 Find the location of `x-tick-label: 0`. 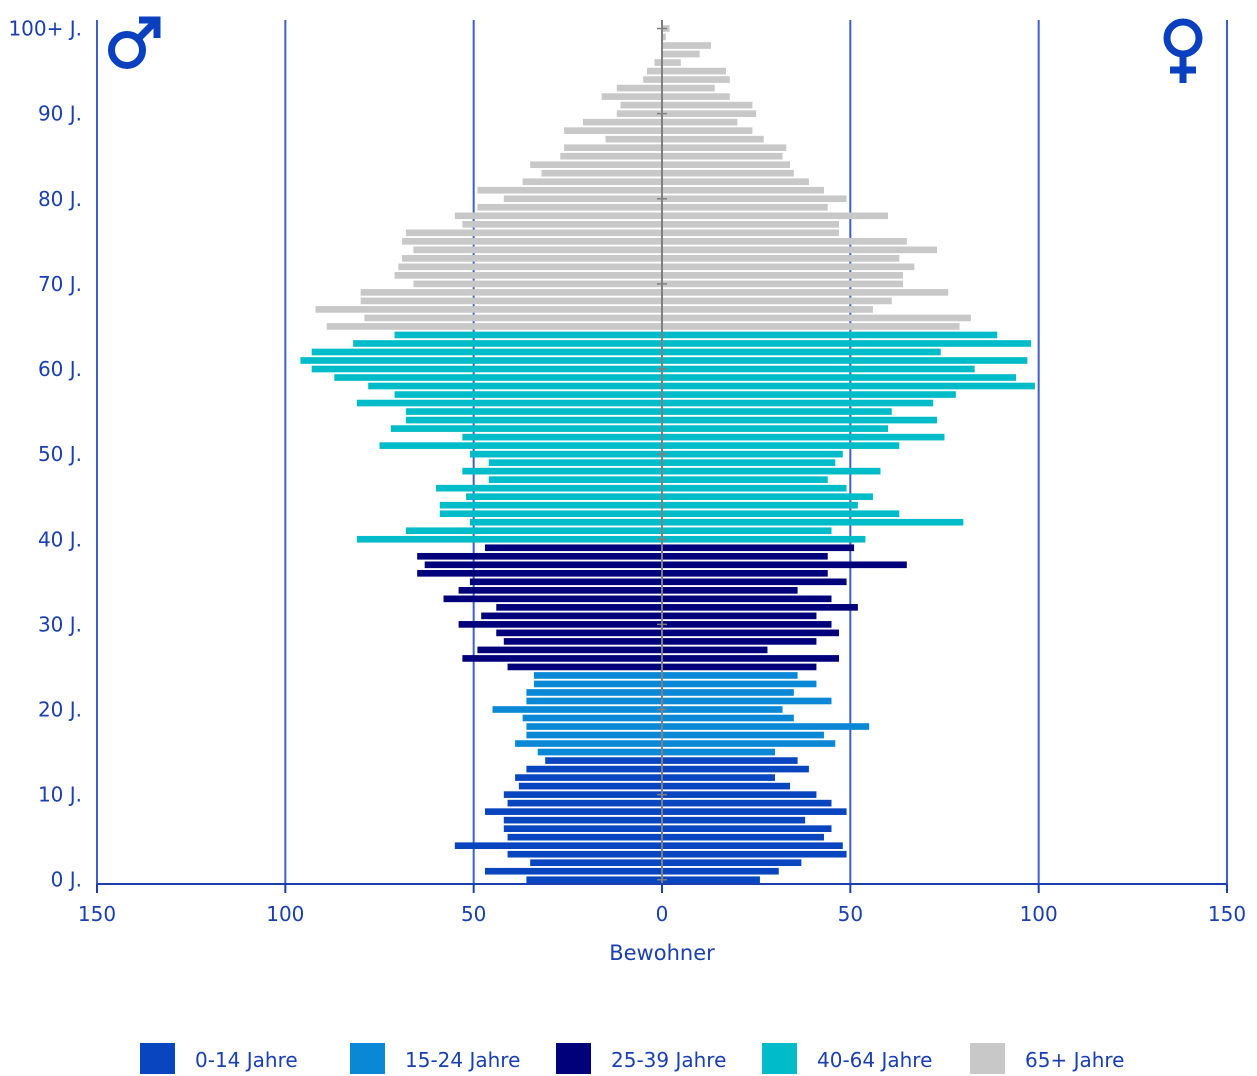

x-tick-label: 0 is located at coordinates (662, 914).